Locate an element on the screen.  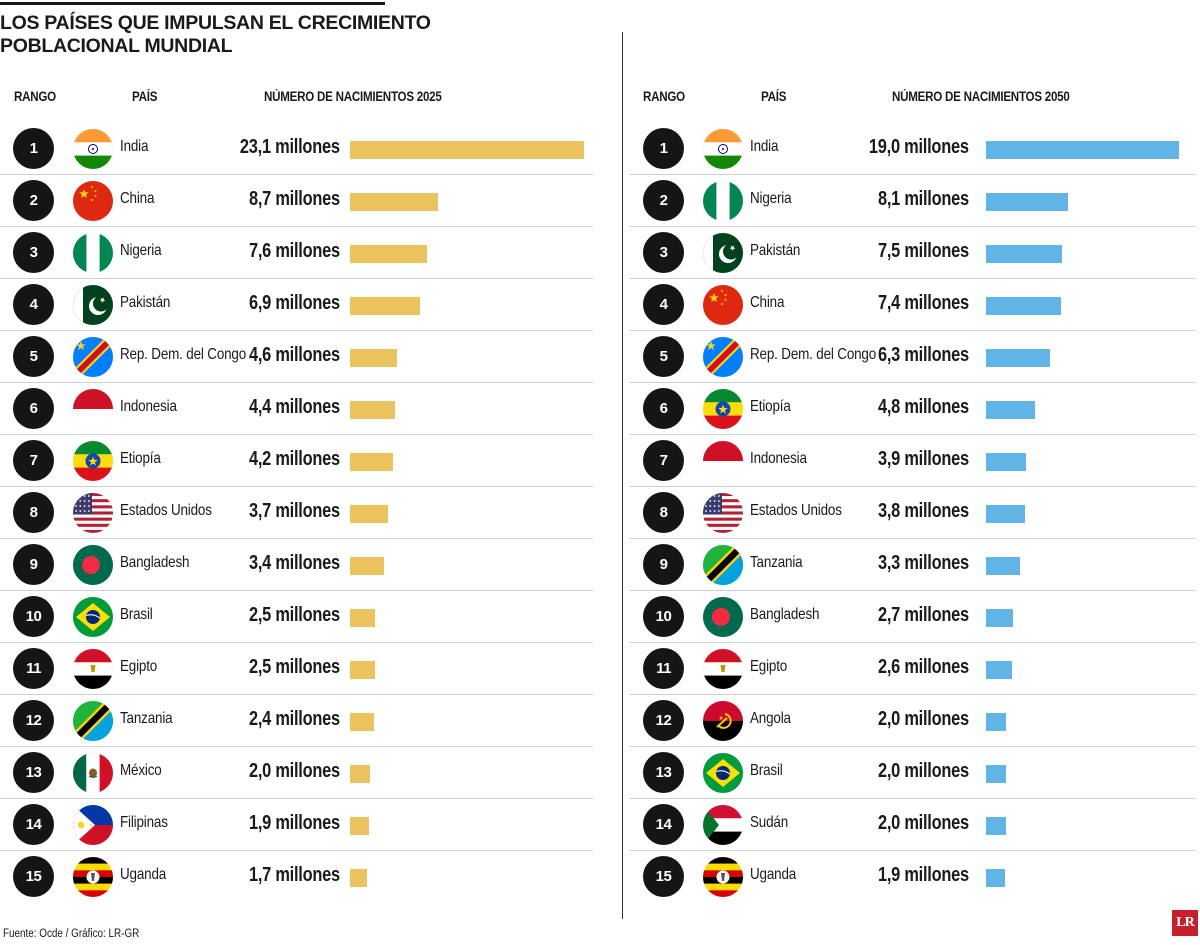
value-label: 1,9 millones is located at coordinates (294, 823).